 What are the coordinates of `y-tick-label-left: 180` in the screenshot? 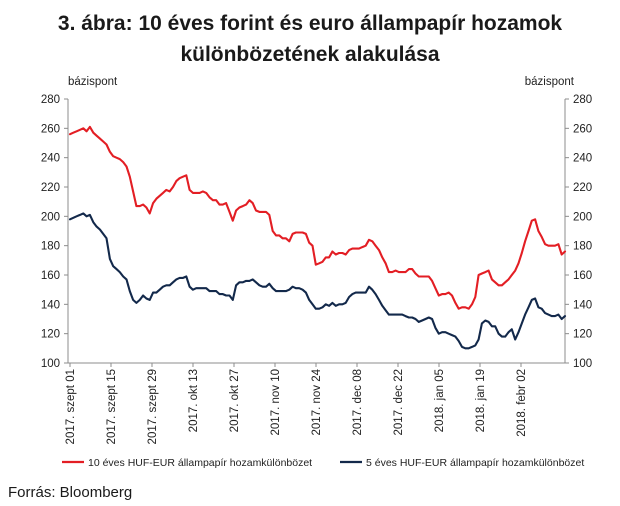 It's located at (50, 247).